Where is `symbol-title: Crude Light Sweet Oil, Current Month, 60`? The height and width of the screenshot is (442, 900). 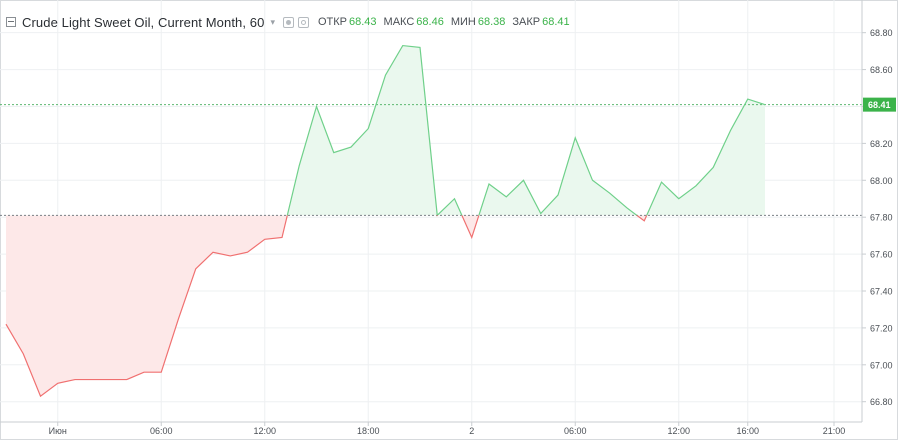
symbol-title: Crude Light Sweet Oil, Current Month, 60 is located at coordinates (143, 22).